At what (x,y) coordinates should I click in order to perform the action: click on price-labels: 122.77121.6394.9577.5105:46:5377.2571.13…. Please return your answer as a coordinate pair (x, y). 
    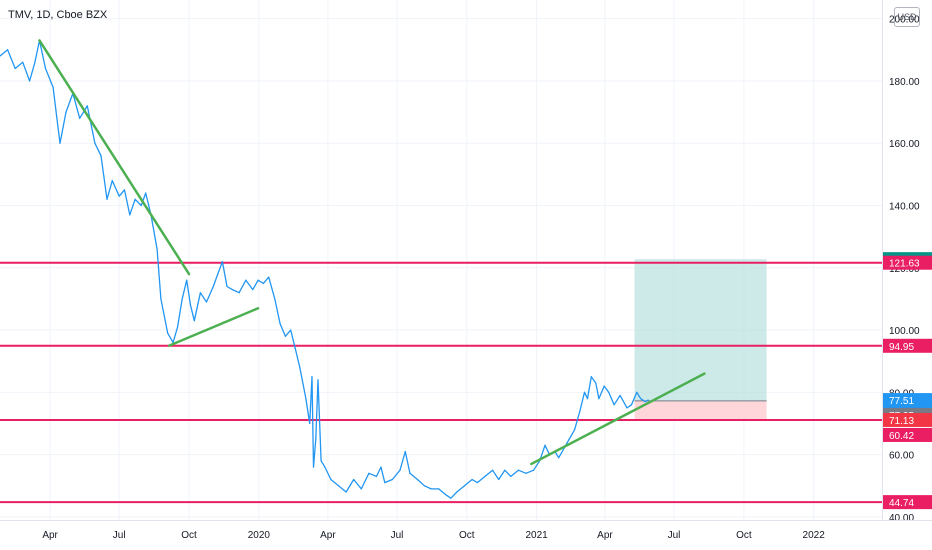
    Looking at the image, I should click on (907, 381).